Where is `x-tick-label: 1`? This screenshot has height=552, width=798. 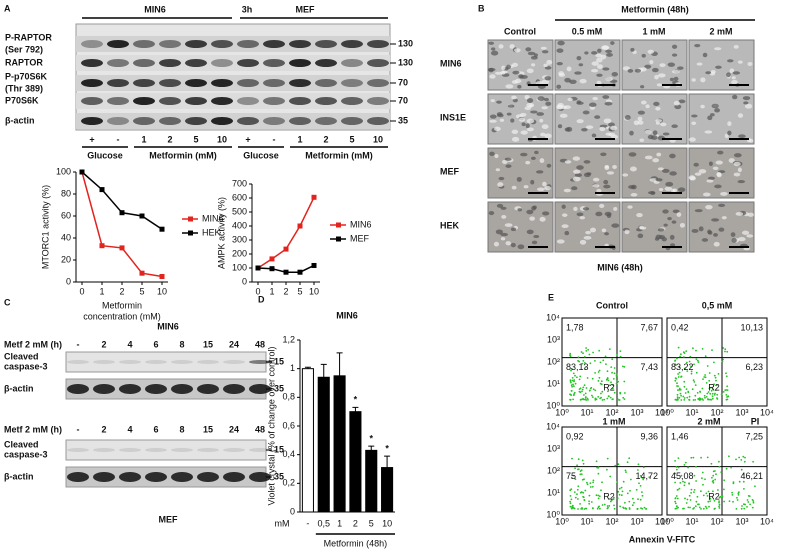
x-tick-label: 1 is located at coordinates (271, 291).